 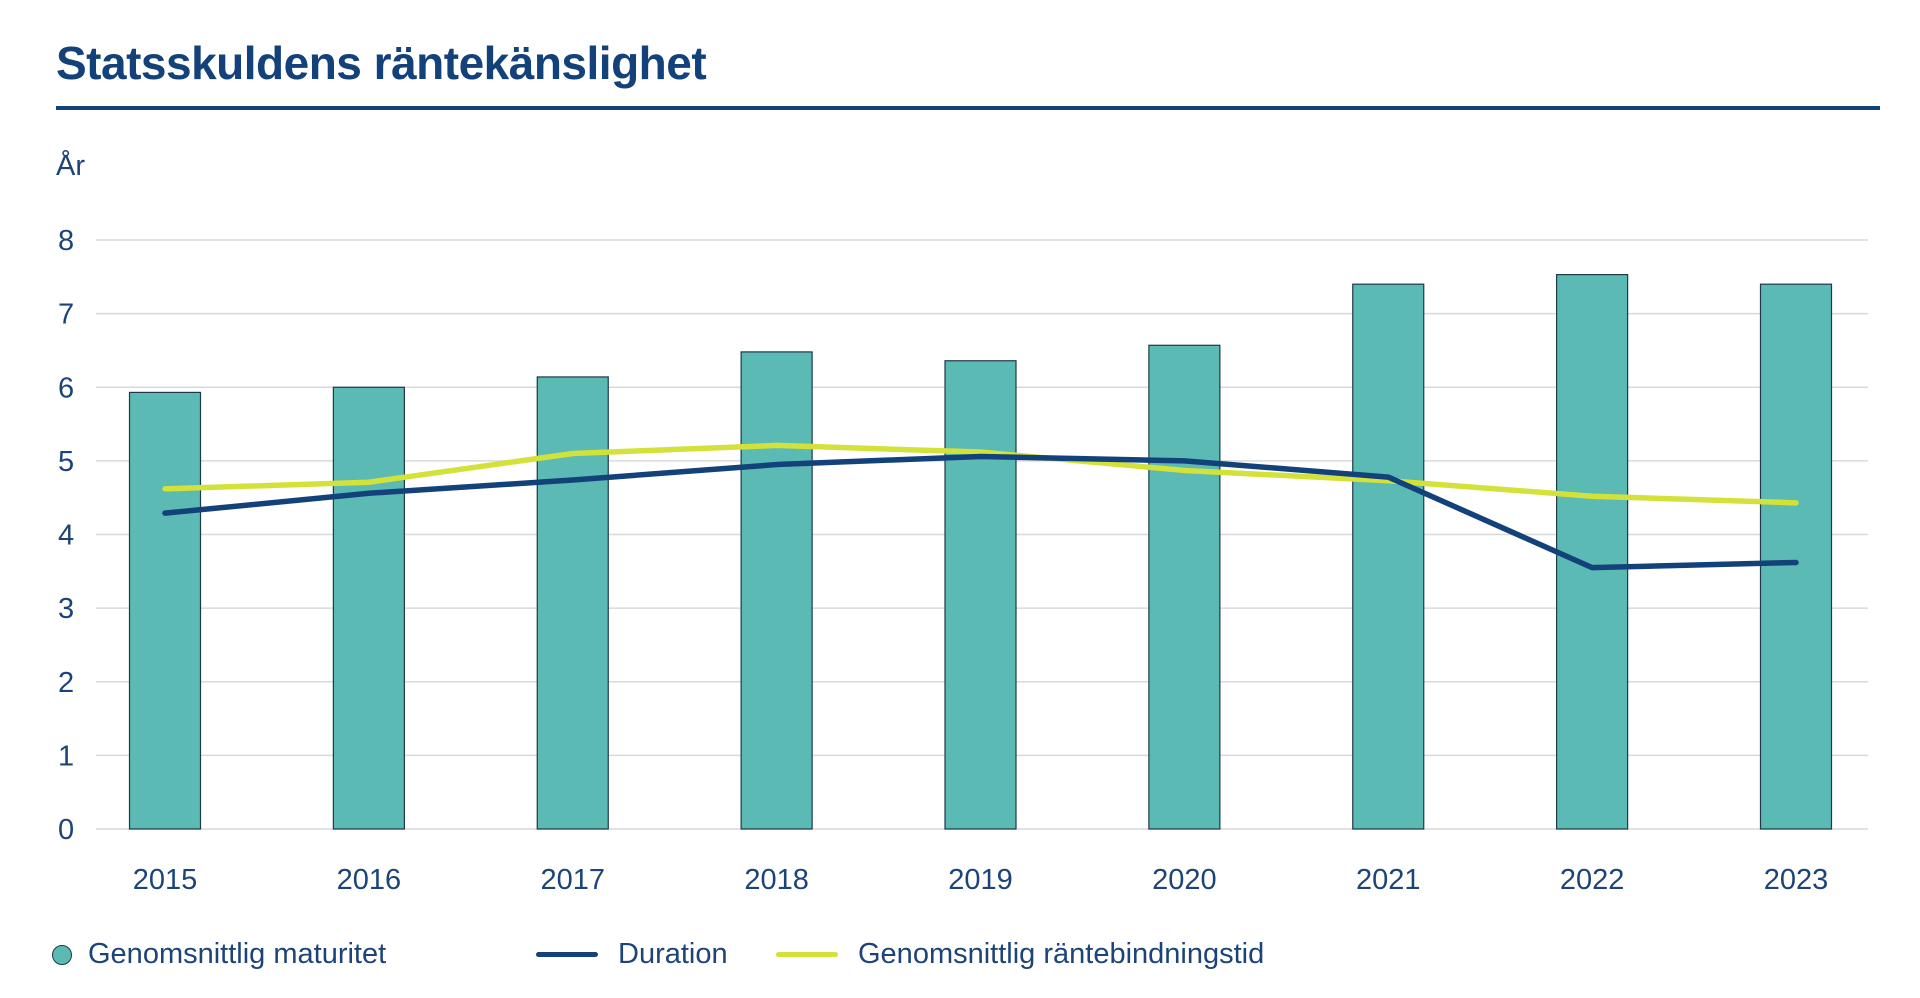 What do you see at coordinates (776, 590) in the screenshot?
I see `bar-2018` at bounding box center [776, 590].